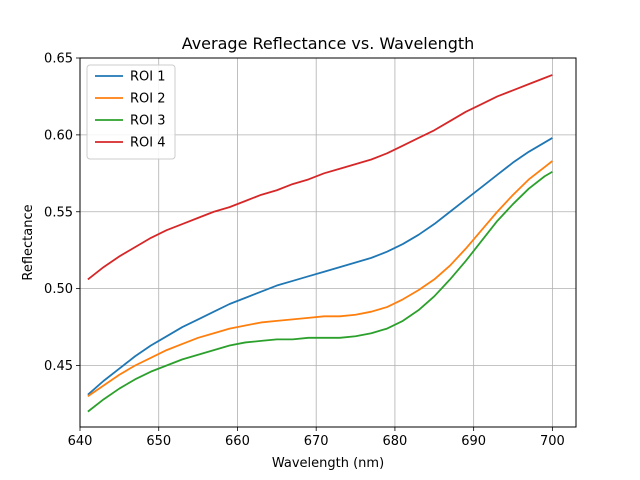 This screenshot has height=480, width=640. I want to click on legend-label: ROI 3, so click(148, 121).